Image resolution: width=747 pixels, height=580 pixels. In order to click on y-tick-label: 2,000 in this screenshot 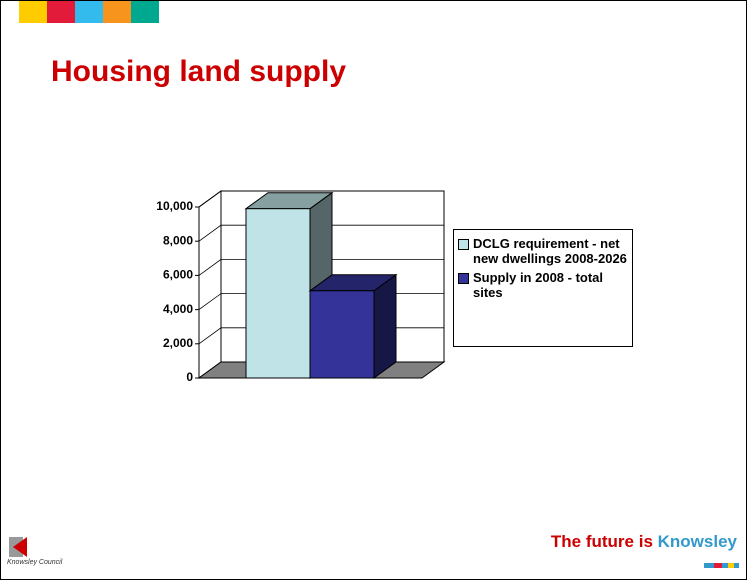, I will do `click(178, 343)`.